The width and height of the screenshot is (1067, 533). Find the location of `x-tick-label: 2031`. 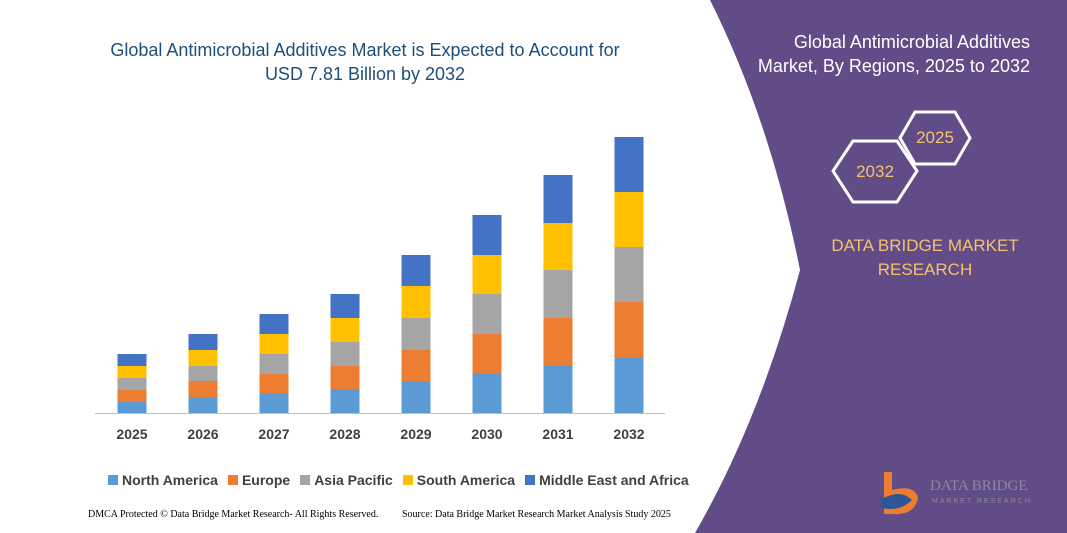

x-tick-label: 2031 is located at coordinates (557, 434).